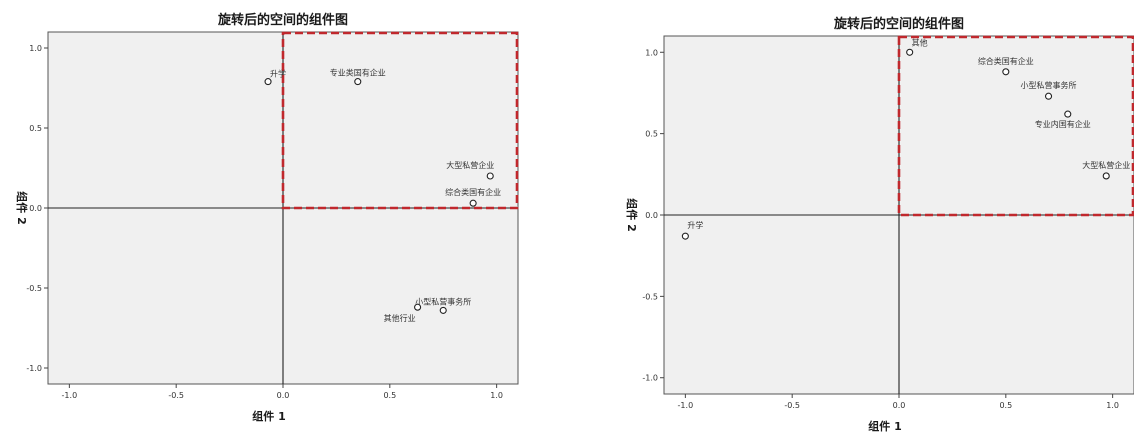 This screenshot has height=435, width=1134. Describe the element at coordinates (920, 42) in the screenshot. I see `data-point-label: 其他` at that location.